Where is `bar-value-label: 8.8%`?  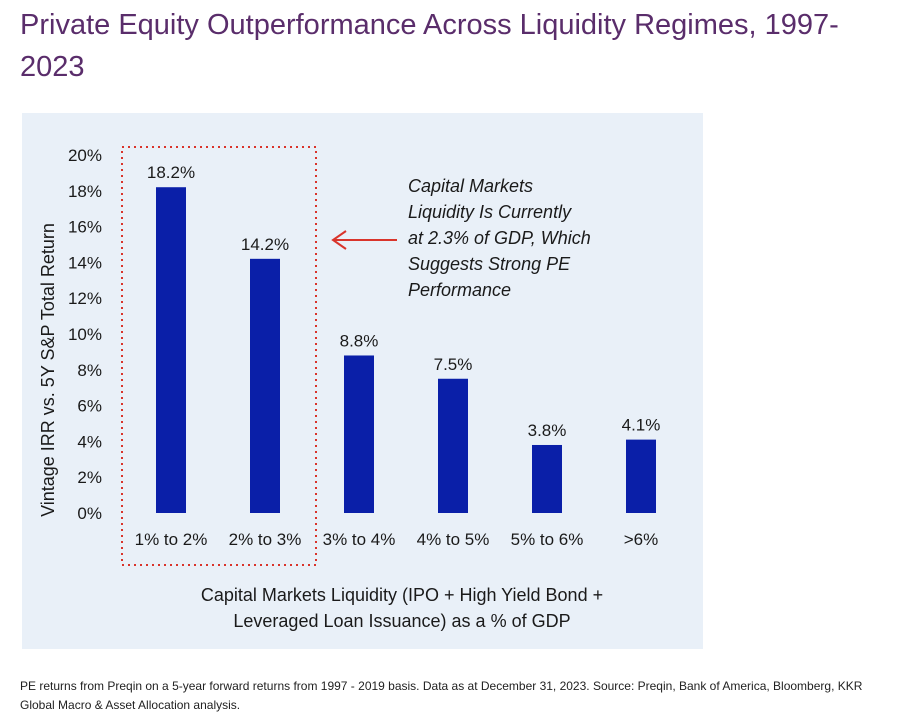
bar-value-label: 8.8% is located at coordinates (359, 340).